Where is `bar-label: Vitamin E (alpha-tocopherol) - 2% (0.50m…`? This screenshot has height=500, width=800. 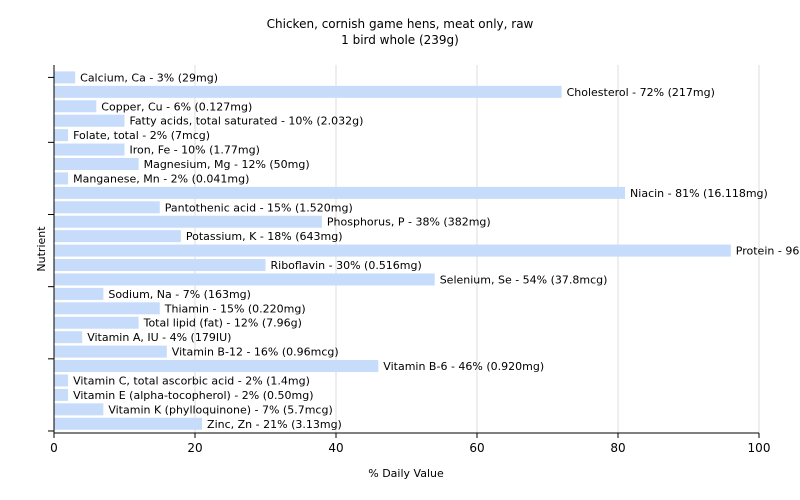 bar-label: Vitamin E (alpha-tocopherol) - 2% (0.50m… is located at coordinates (193, 395).